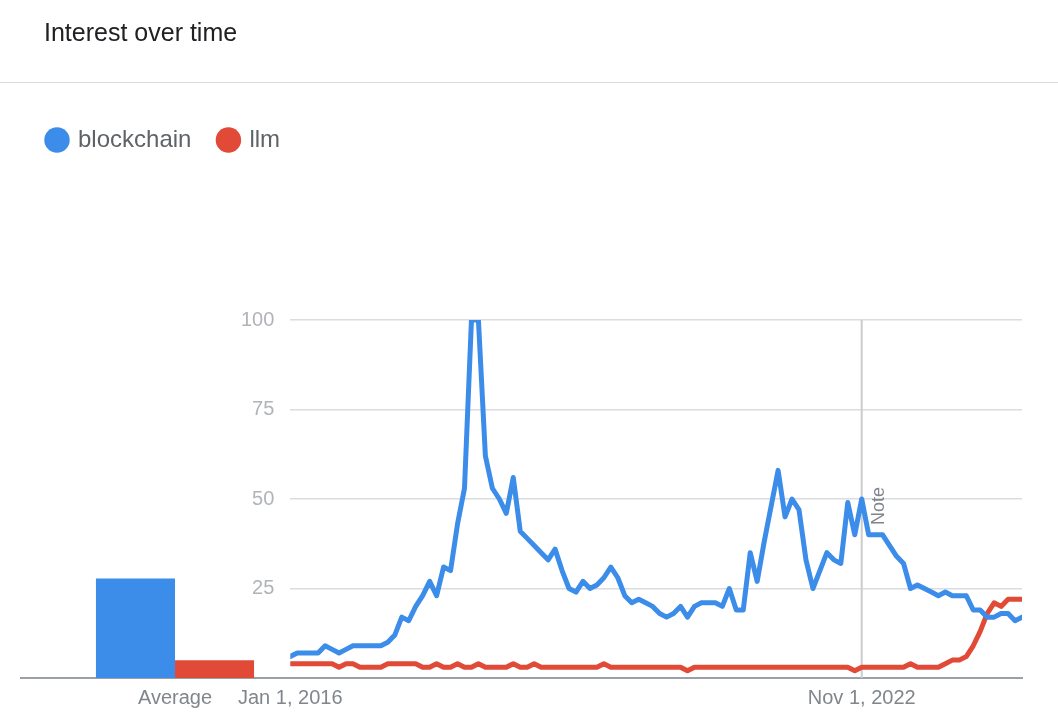  What do you see at coordinates (290, 696) in the screenshot?
I see `x-tick-label: Jan 1, 2016` at bounding box center [290, 696].